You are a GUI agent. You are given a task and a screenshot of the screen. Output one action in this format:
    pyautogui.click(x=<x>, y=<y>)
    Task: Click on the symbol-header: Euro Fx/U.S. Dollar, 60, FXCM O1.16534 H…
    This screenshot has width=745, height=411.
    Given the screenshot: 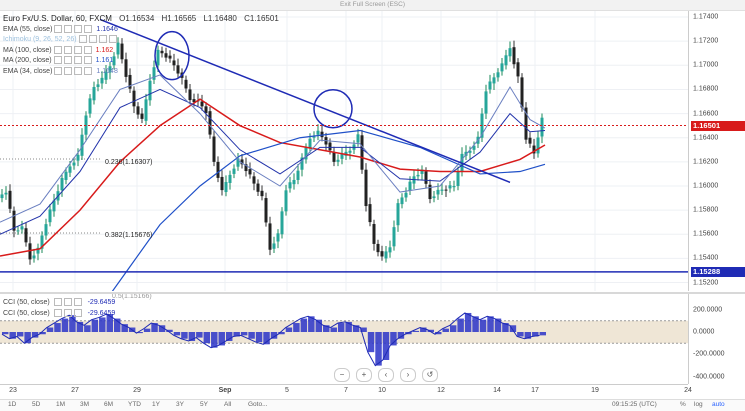 What is the action you would take?
    pyautogui.click(x=141, y=19)
    